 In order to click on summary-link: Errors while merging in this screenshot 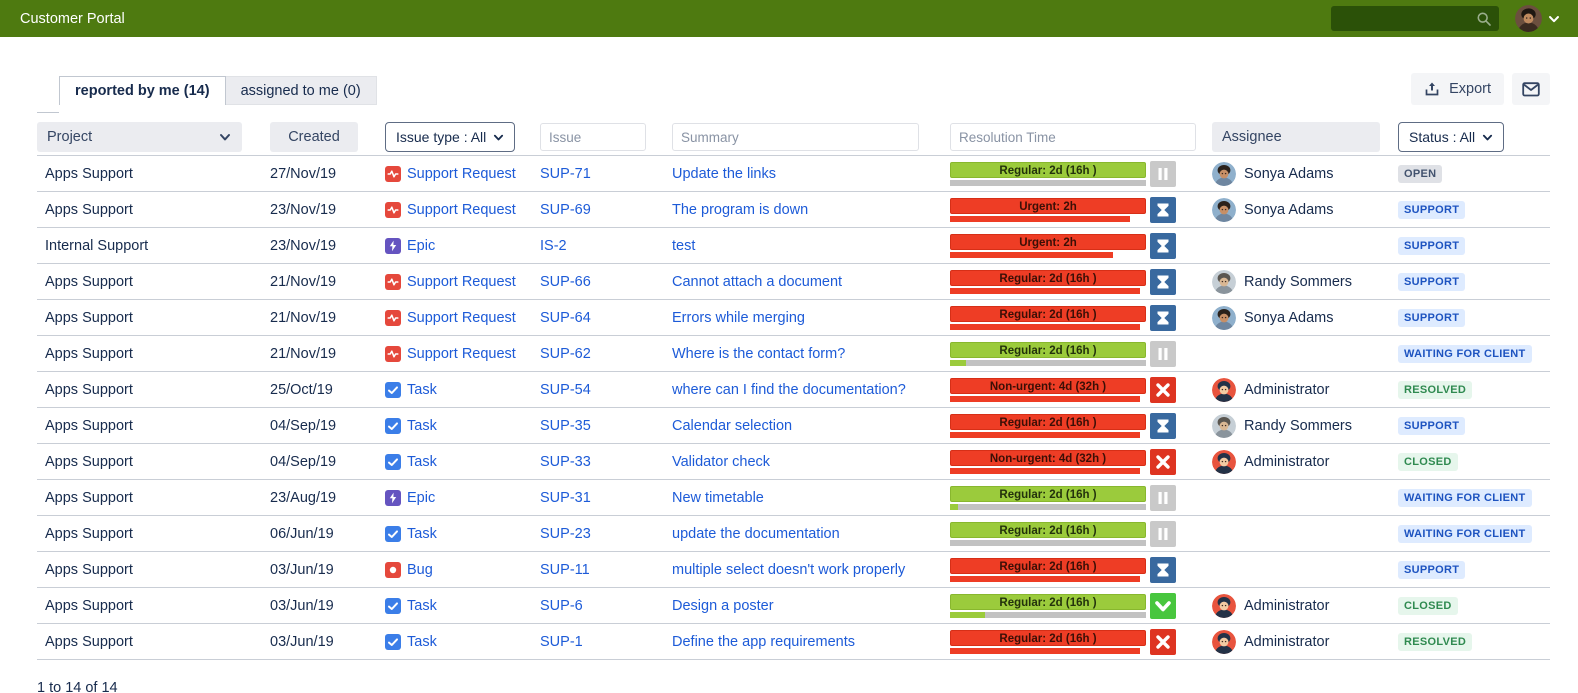, I will do `click(738, 317)`.